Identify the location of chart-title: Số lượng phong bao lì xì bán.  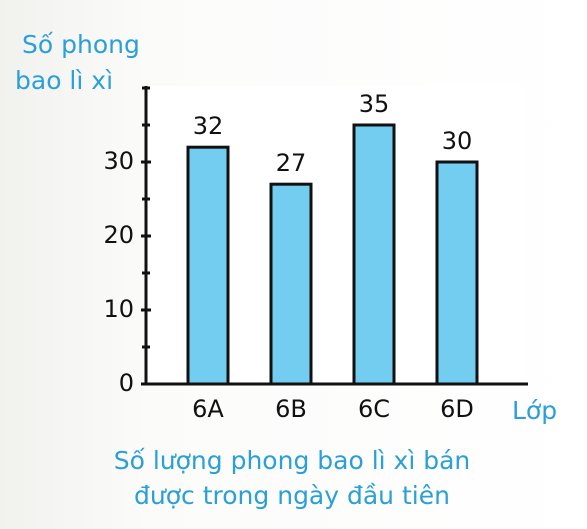
(292, 460).